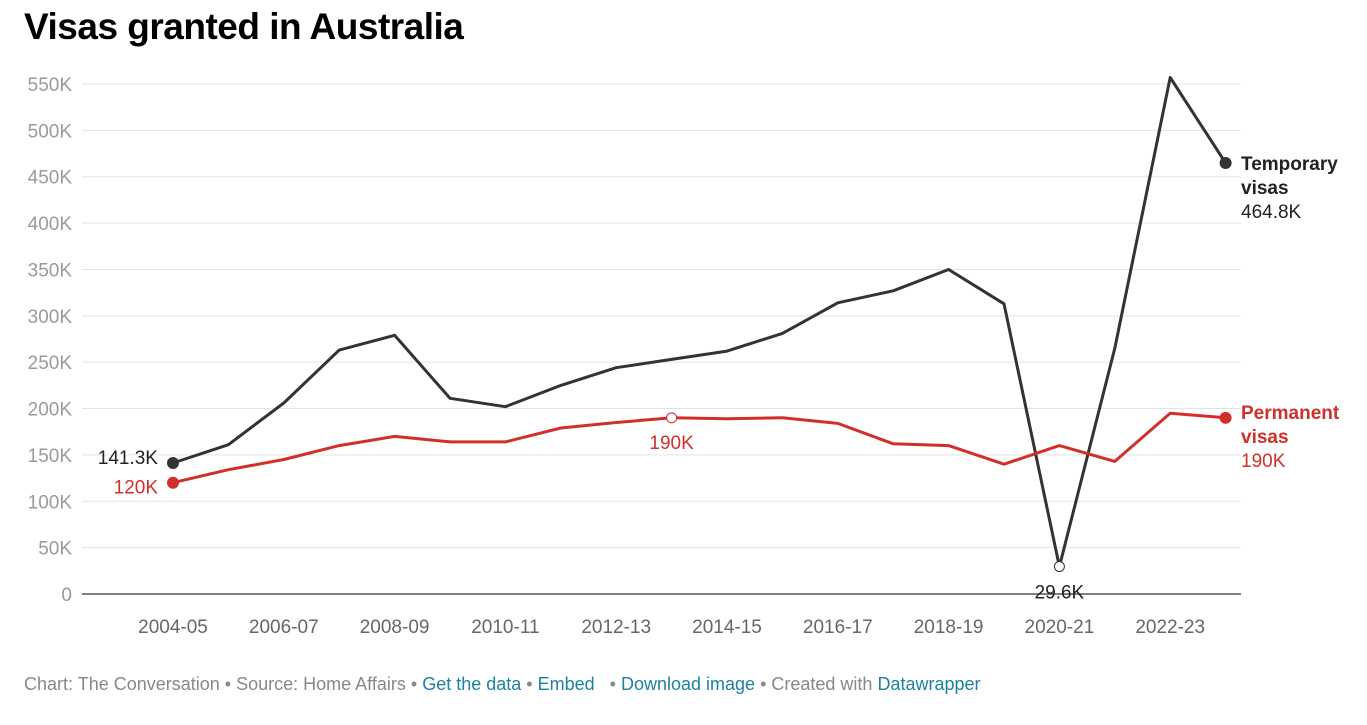 The image size is (1367, 725). Describe the element at coordinates (472, 684) in the screenshot. I see `get-the-data-link: Get the data` at that location.